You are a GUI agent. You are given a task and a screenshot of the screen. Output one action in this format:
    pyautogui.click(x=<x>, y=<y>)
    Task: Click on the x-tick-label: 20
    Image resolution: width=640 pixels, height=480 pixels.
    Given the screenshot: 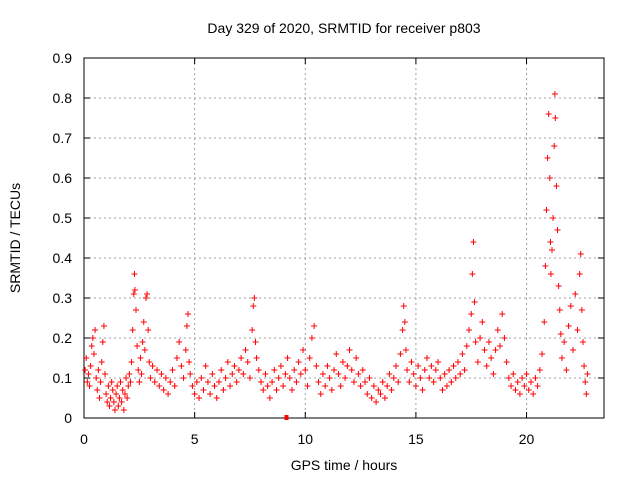 What is the action you would take?
    pyautogui.click(x=527, y=439)
    